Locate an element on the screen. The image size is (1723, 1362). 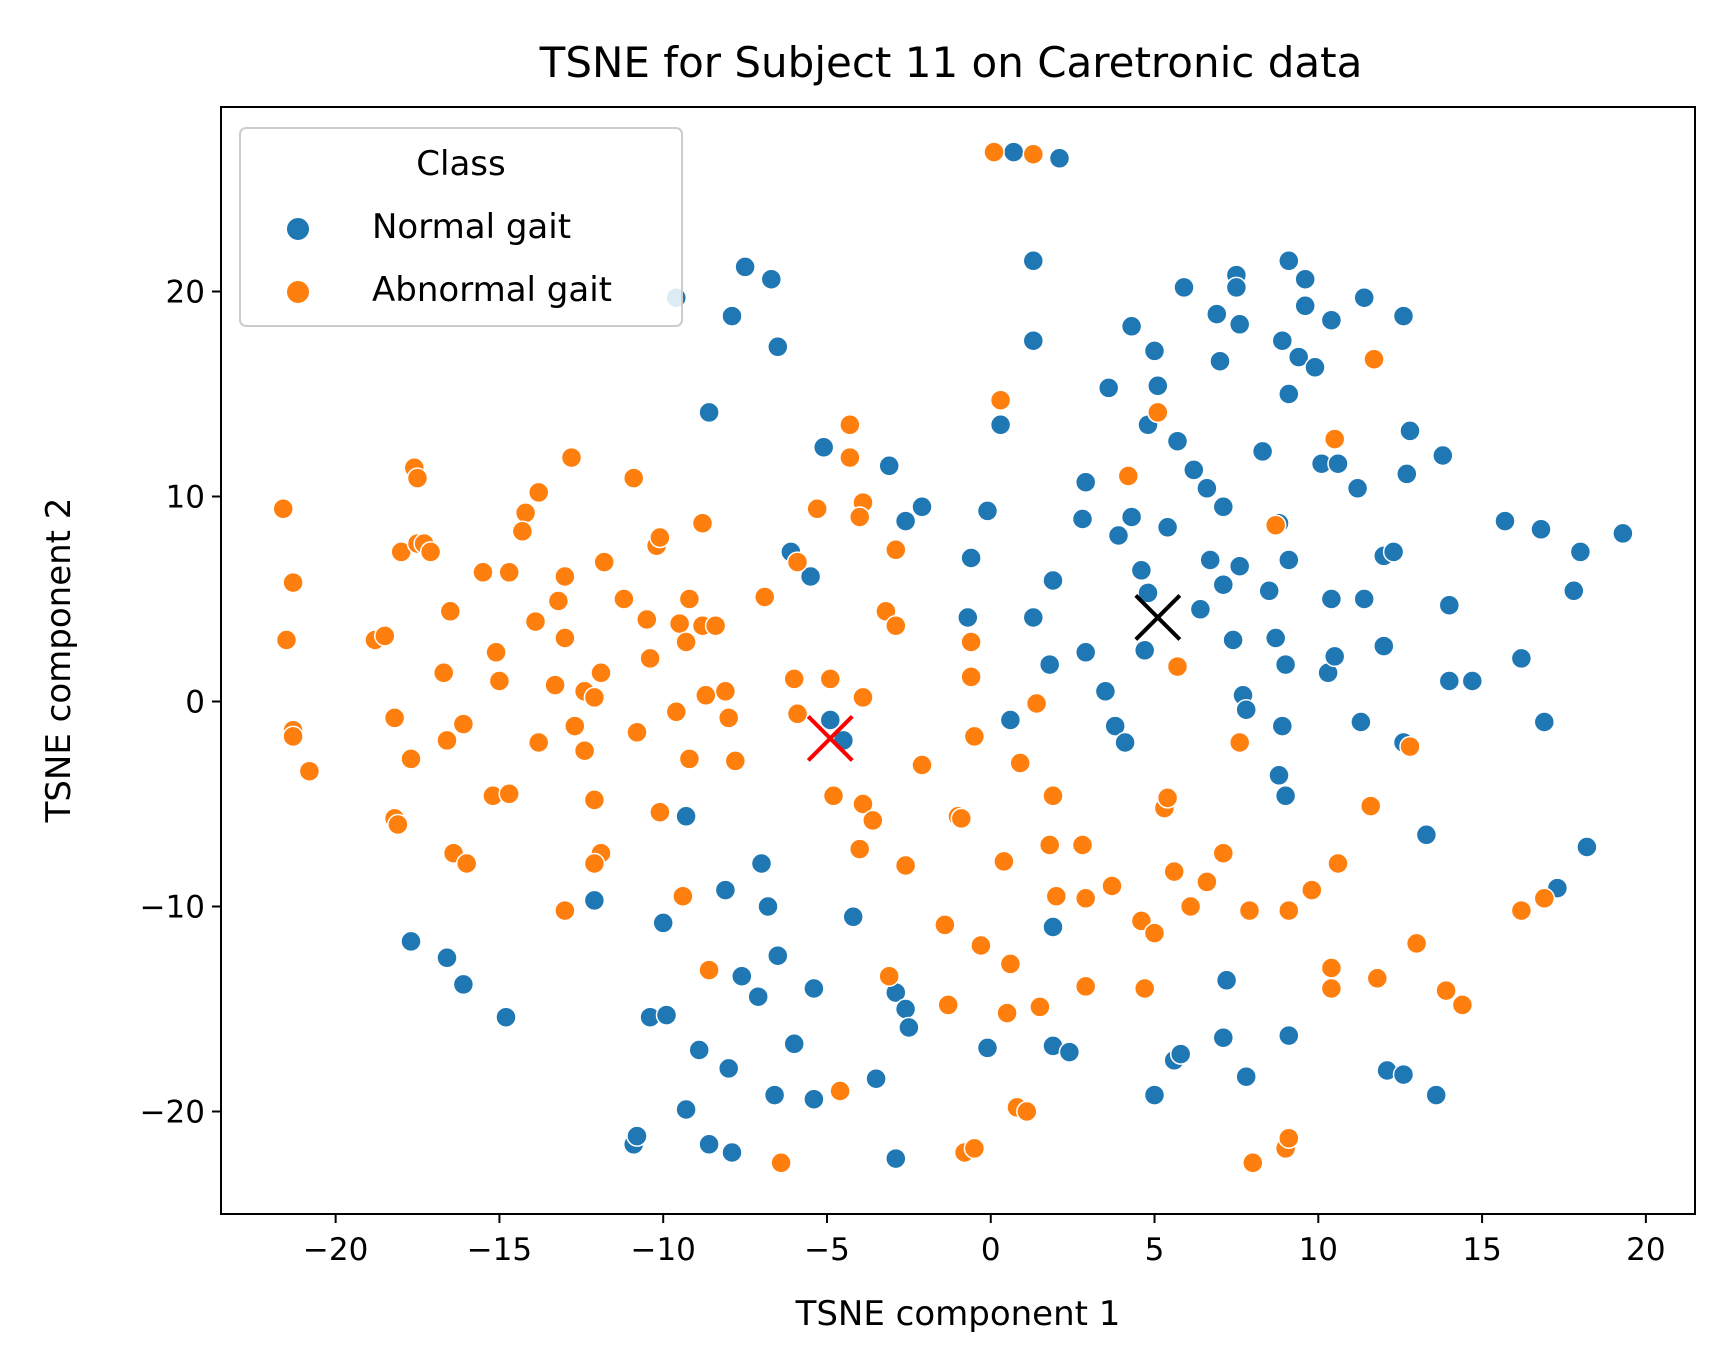
legend: Class Normal gait Abnormal gait is located at coordinates (461, 227).